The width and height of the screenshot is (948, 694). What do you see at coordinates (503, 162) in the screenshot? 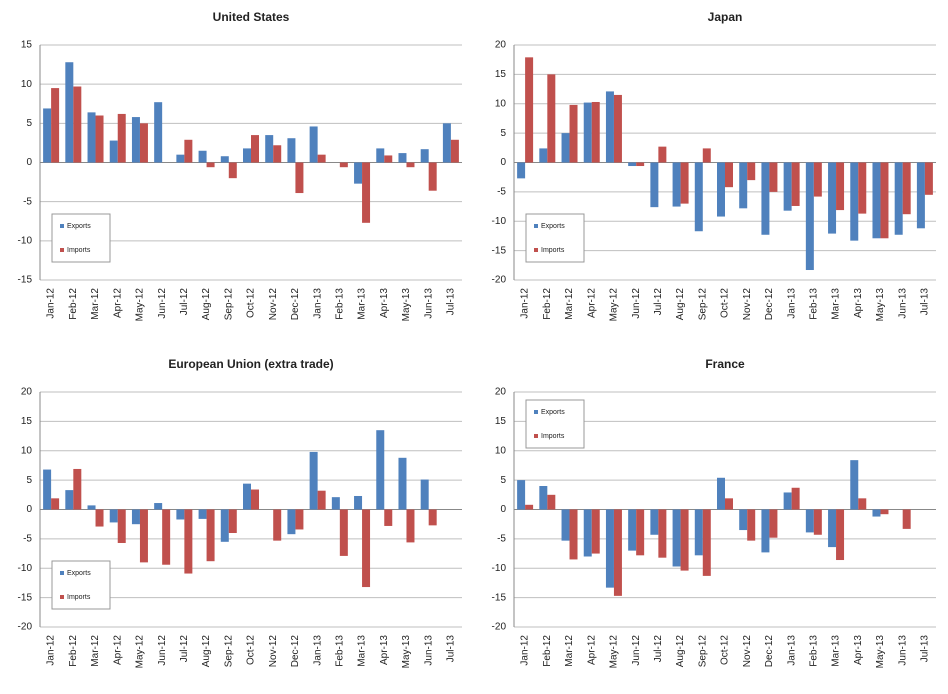
I see `y-tick-label: 0` at bounding box center [503, 162].